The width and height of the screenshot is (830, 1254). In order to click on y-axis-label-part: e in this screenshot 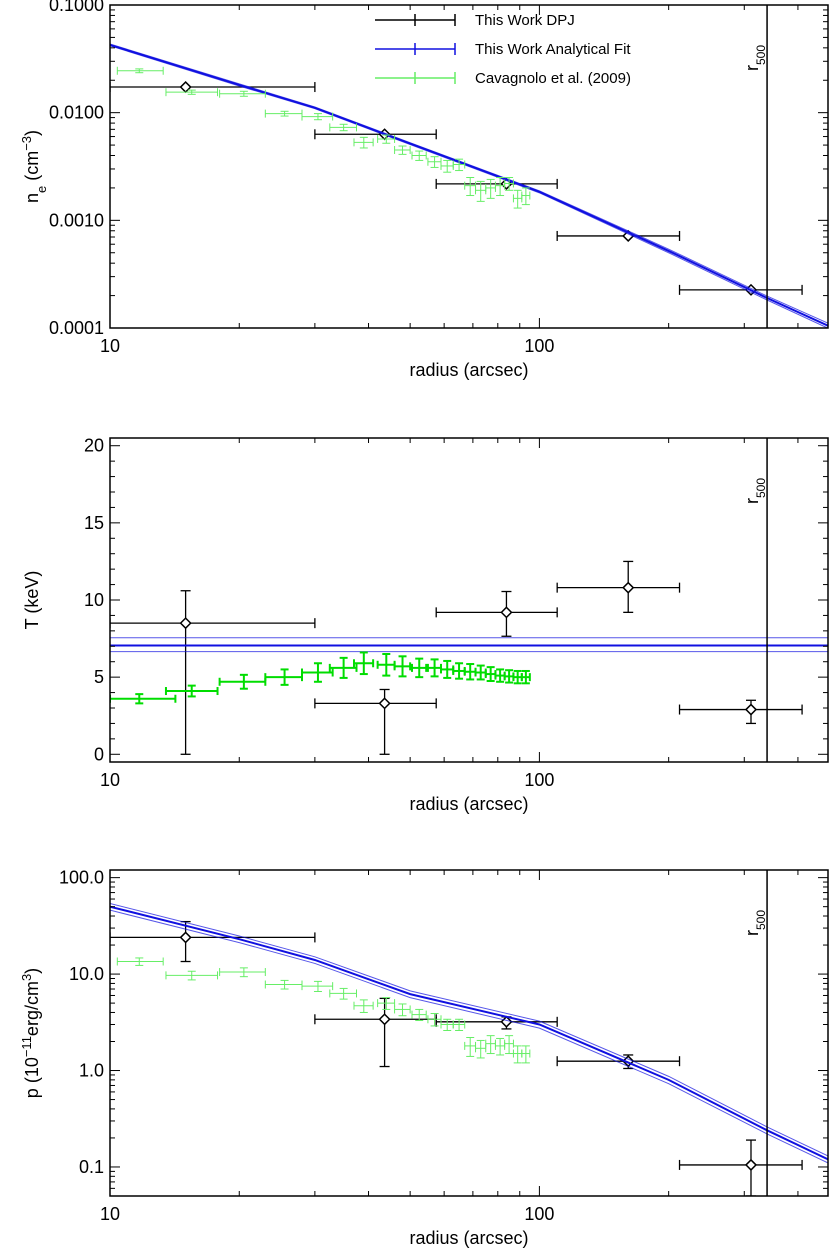, I will do `click(41, 189)`.